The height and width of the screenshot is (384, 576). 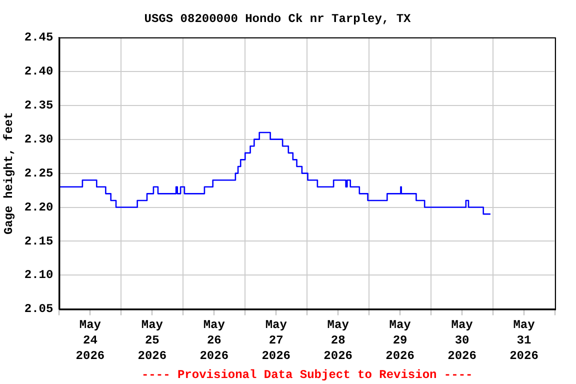 I want to click on y-tick-label: 2.15, so click(x=39, y=241).